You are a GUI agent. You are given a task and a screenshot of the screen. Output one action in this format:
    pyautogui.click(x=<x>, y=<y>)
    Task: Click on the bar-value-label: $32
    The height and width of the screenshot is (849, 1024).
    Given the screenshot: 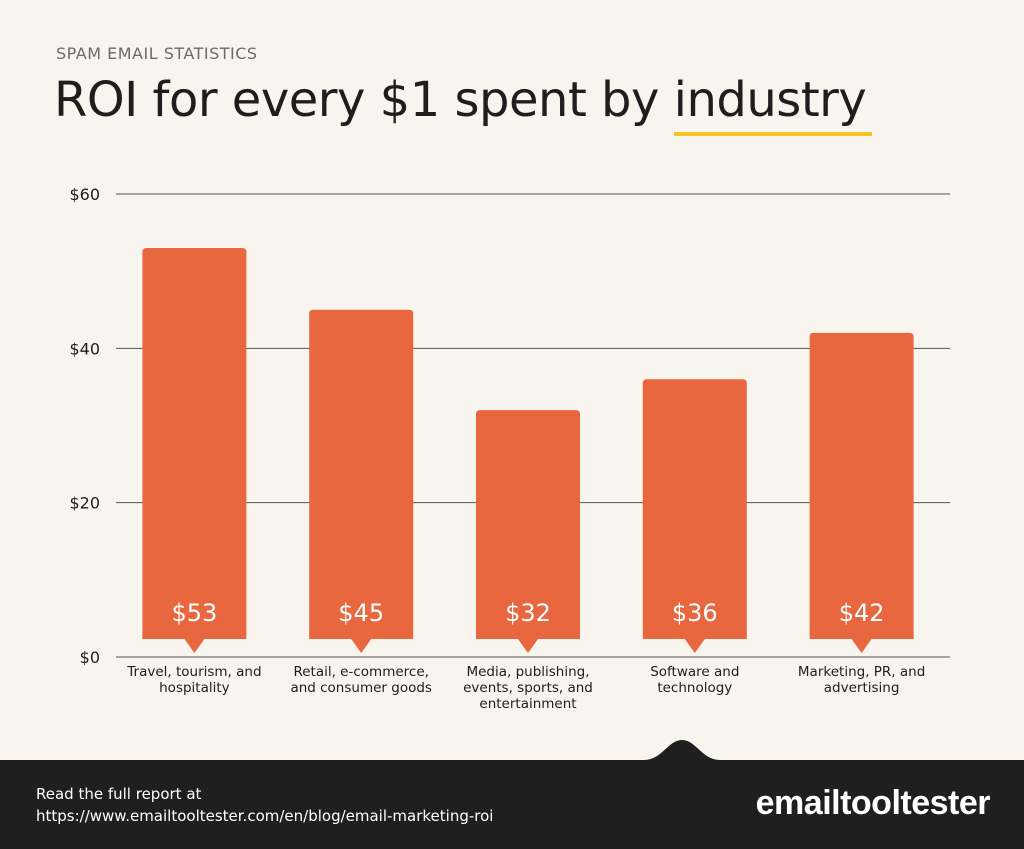 What is the action you would take?
    pyautogui.click(x=528, y=613)
    